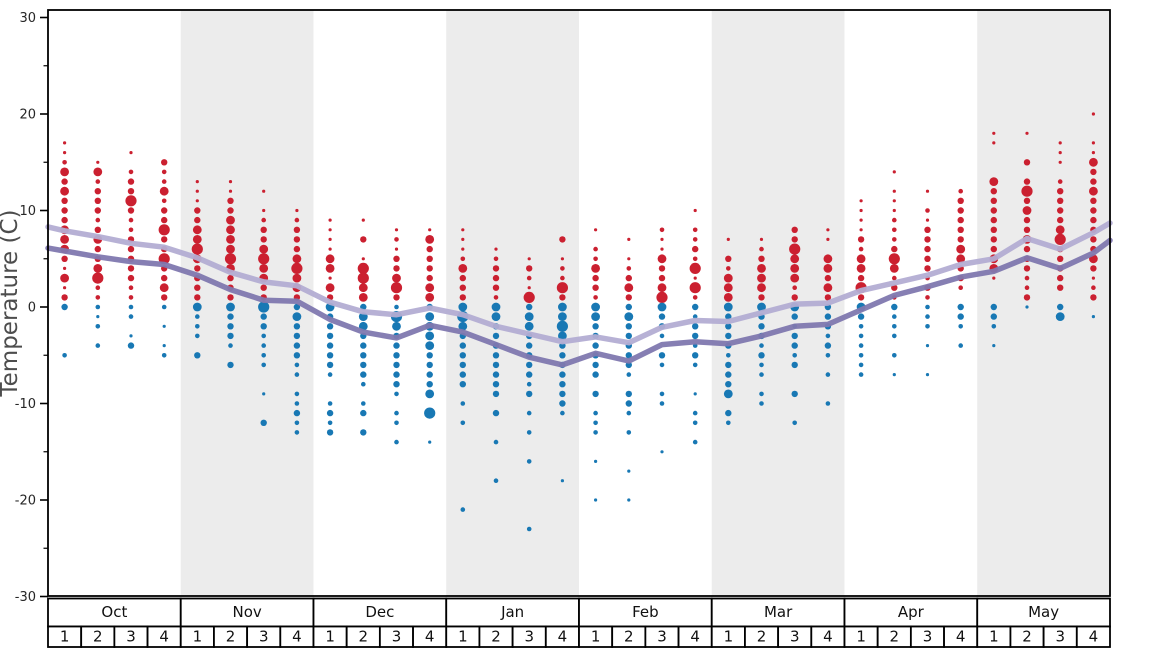  I want to click on week-number-label: 4, so click(961, 637).